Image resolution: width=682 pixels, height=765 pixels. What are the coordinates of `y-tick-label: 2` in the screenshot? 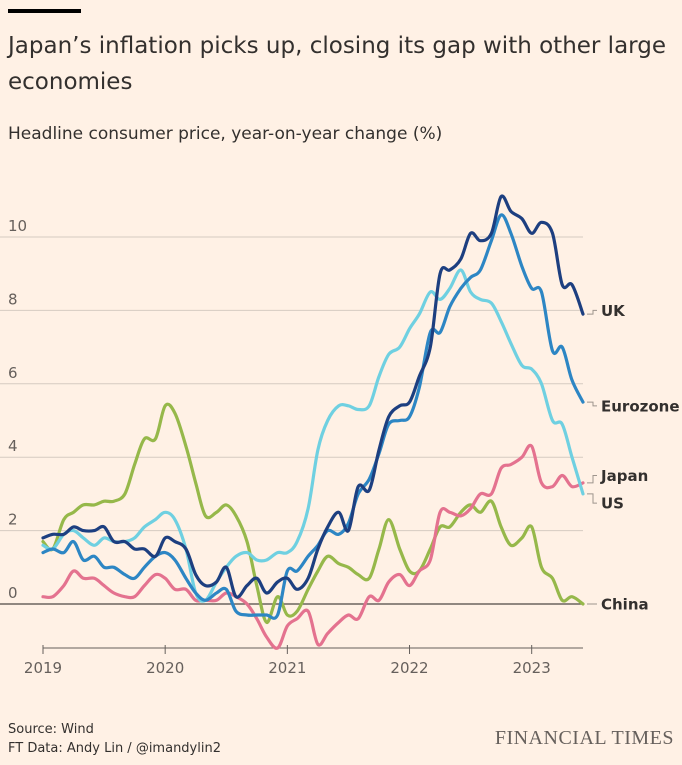 It's located at (13, 520).